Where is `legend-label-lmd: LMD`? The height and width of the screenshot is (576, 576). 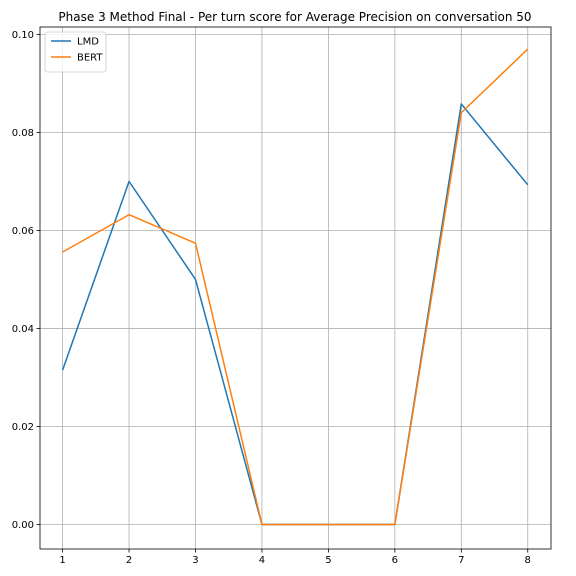
legend-label-lmd: LMD is located at coordinates (88, 42).